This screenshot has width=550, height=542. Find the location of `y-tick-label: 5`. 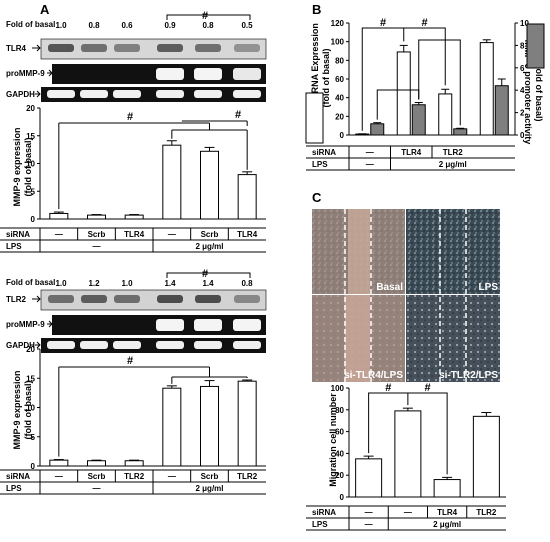

y-tick-label: 5 is located at coordinates (33, 437).